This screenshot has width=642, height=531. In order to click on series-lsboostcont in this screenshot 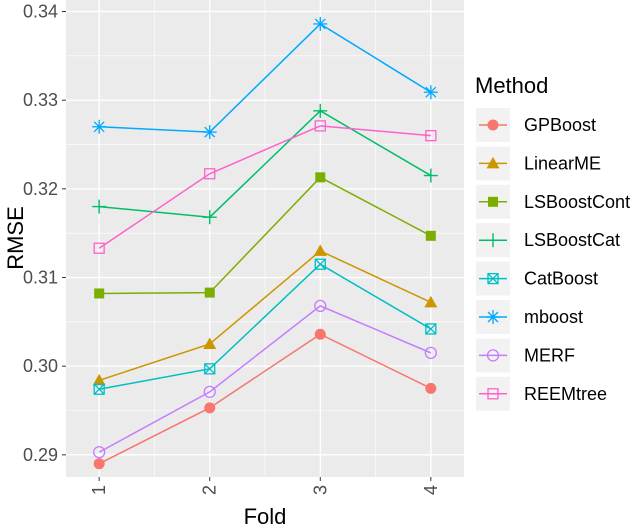, I will do `click(265, 235)`.